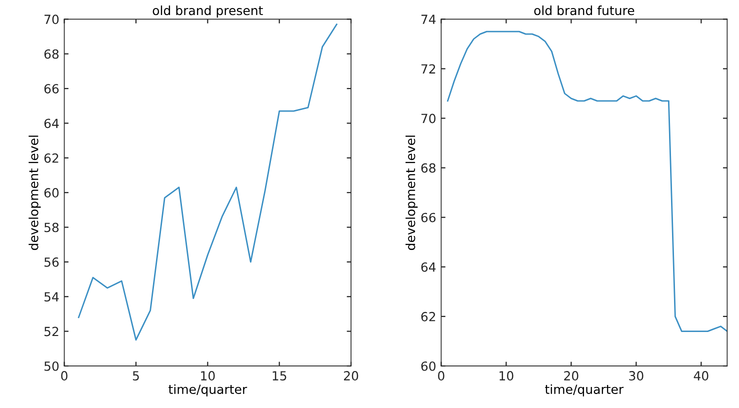  What do you see at coordinates (636, 376) in the screenshot?
I see `x-tick-label: 30` at bounding box center [636, 376].